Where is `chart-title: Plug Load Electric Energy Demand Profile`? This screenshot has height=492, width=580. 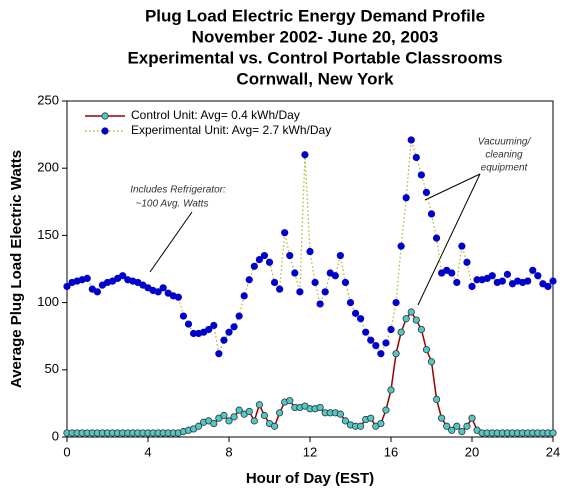
chart-title: Plug Load Electric Energy Demand Profile is located at coordinates (315, 15).